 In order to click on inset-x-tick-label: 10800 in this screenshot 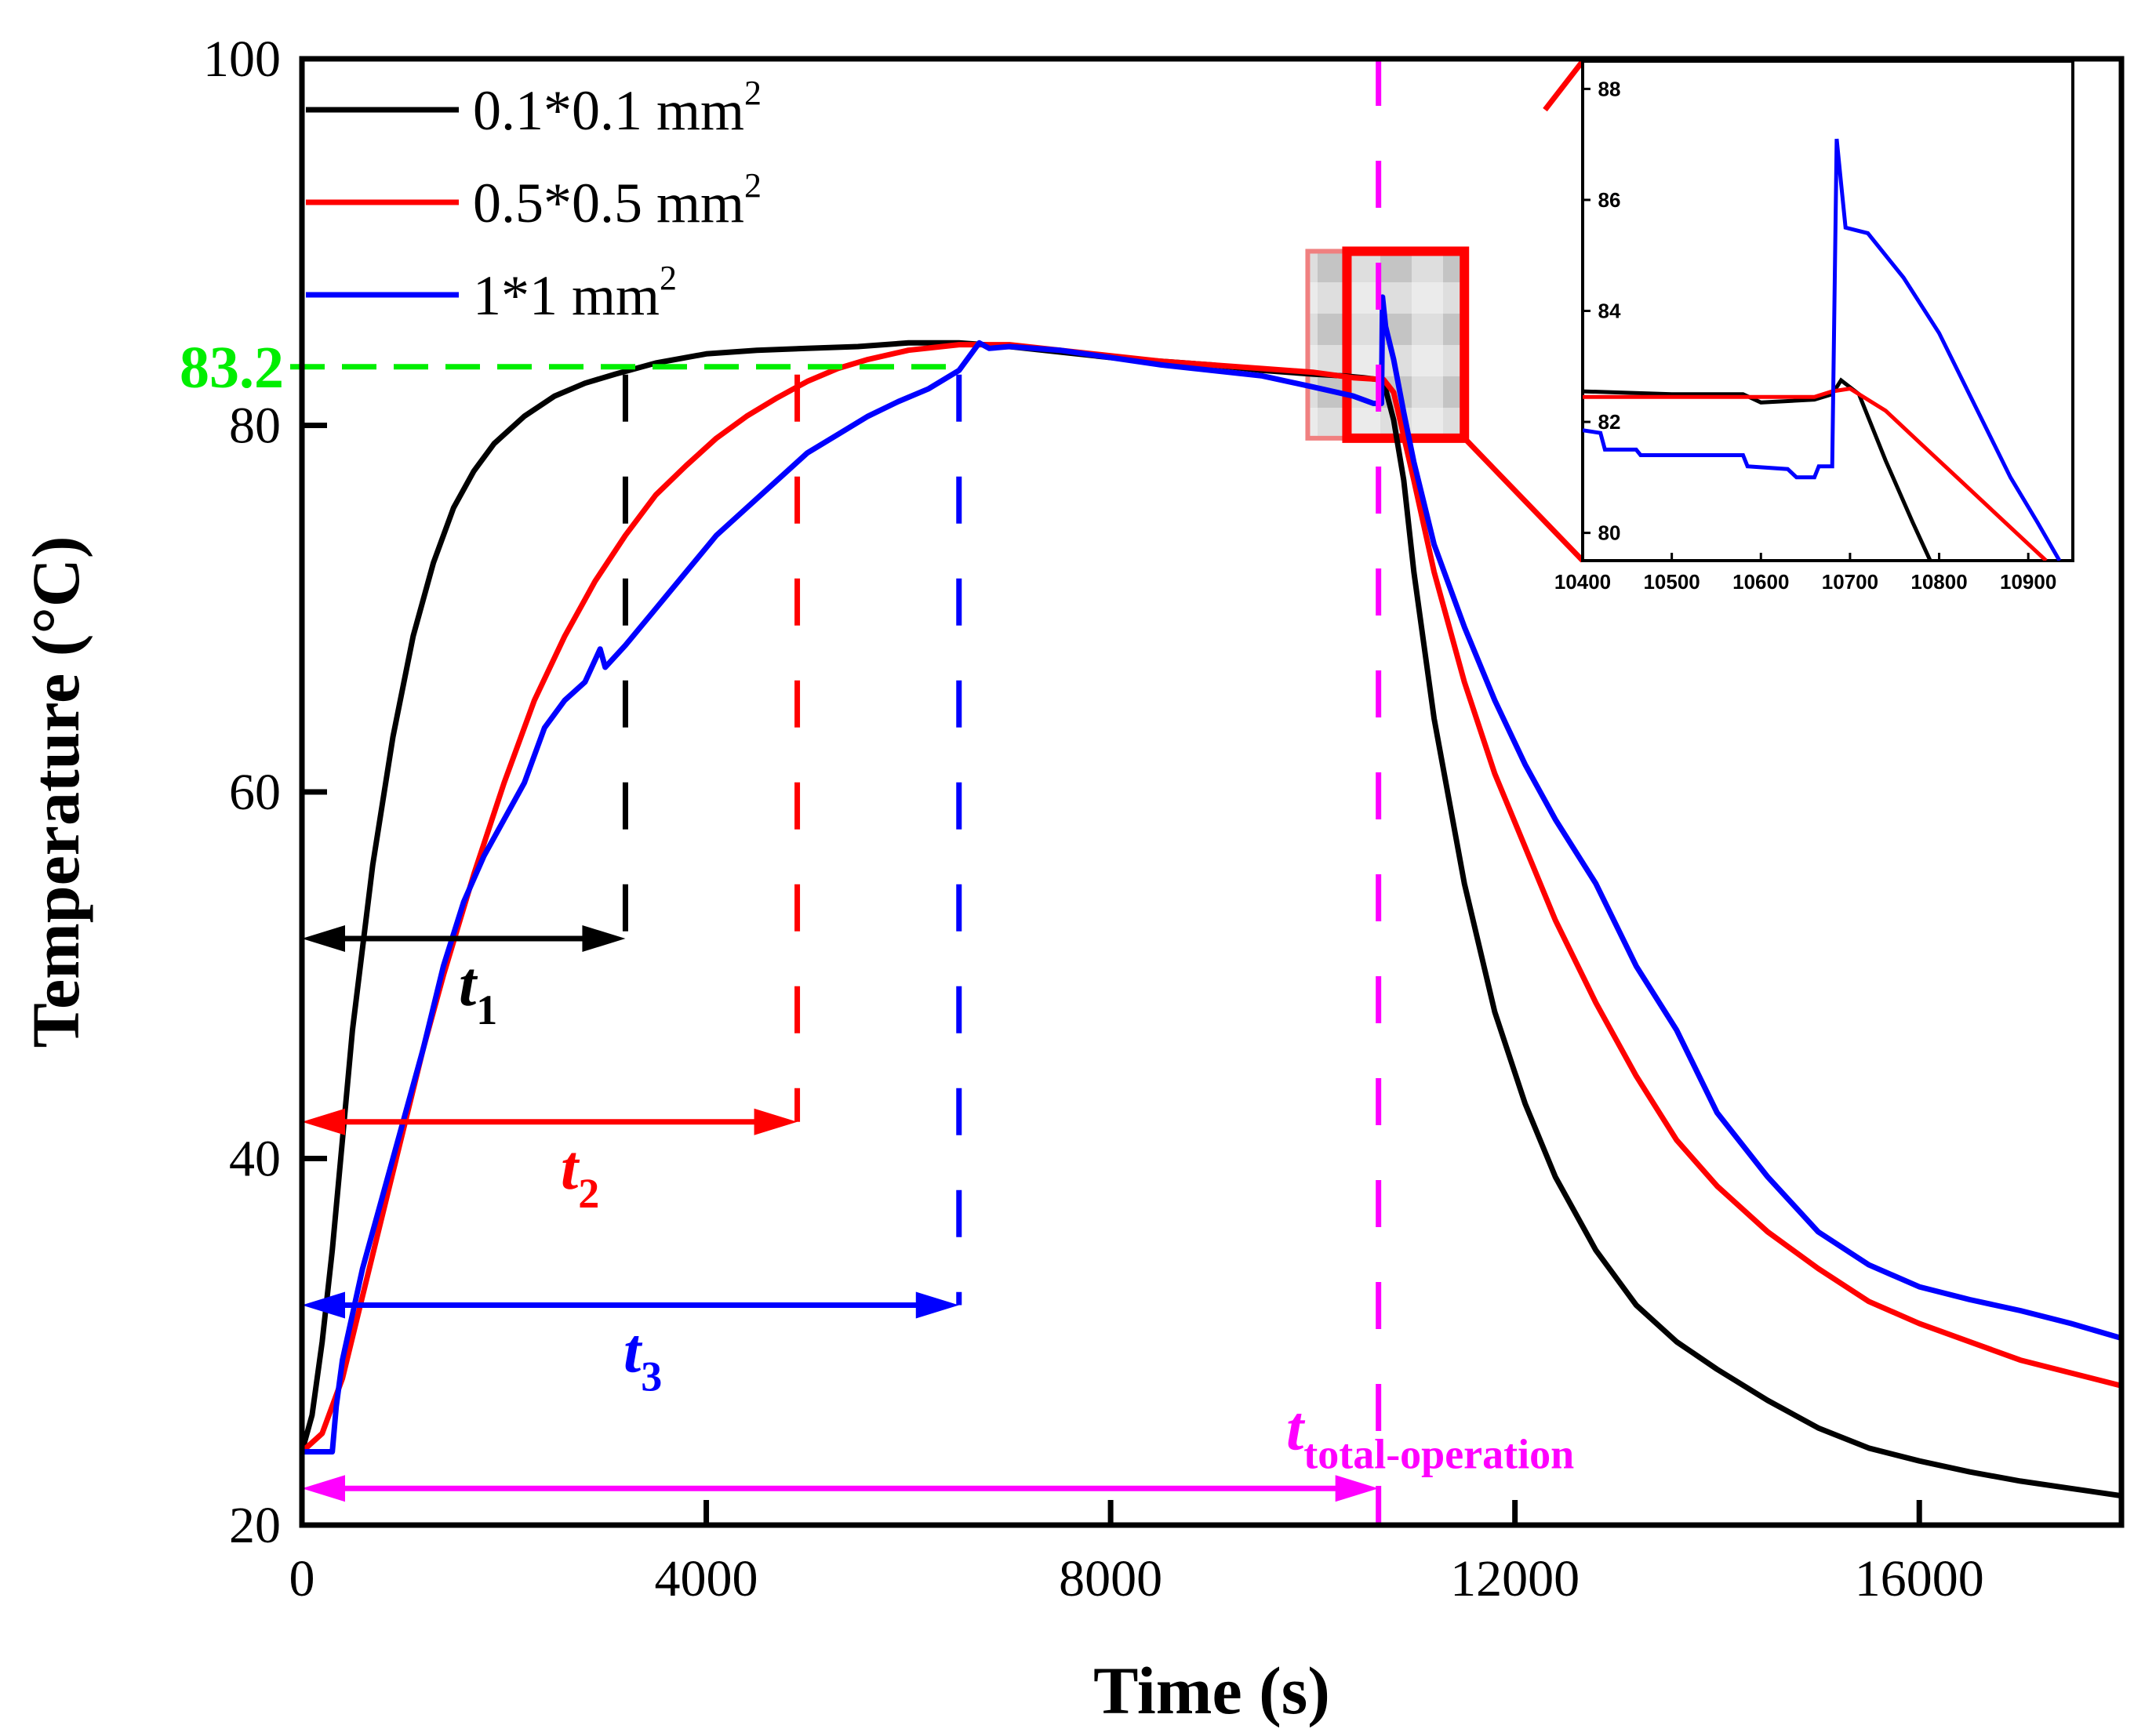, I will do `click(1938, 582)`.